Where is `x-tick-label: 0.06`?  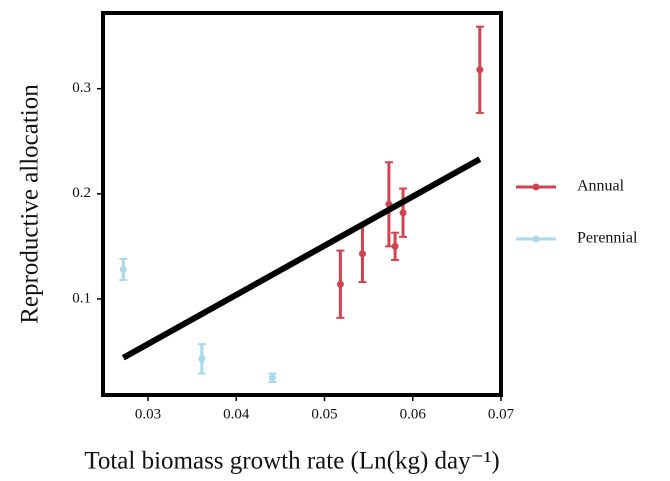
x-tick-label: 0.06 is located at coordinates (413, 414).